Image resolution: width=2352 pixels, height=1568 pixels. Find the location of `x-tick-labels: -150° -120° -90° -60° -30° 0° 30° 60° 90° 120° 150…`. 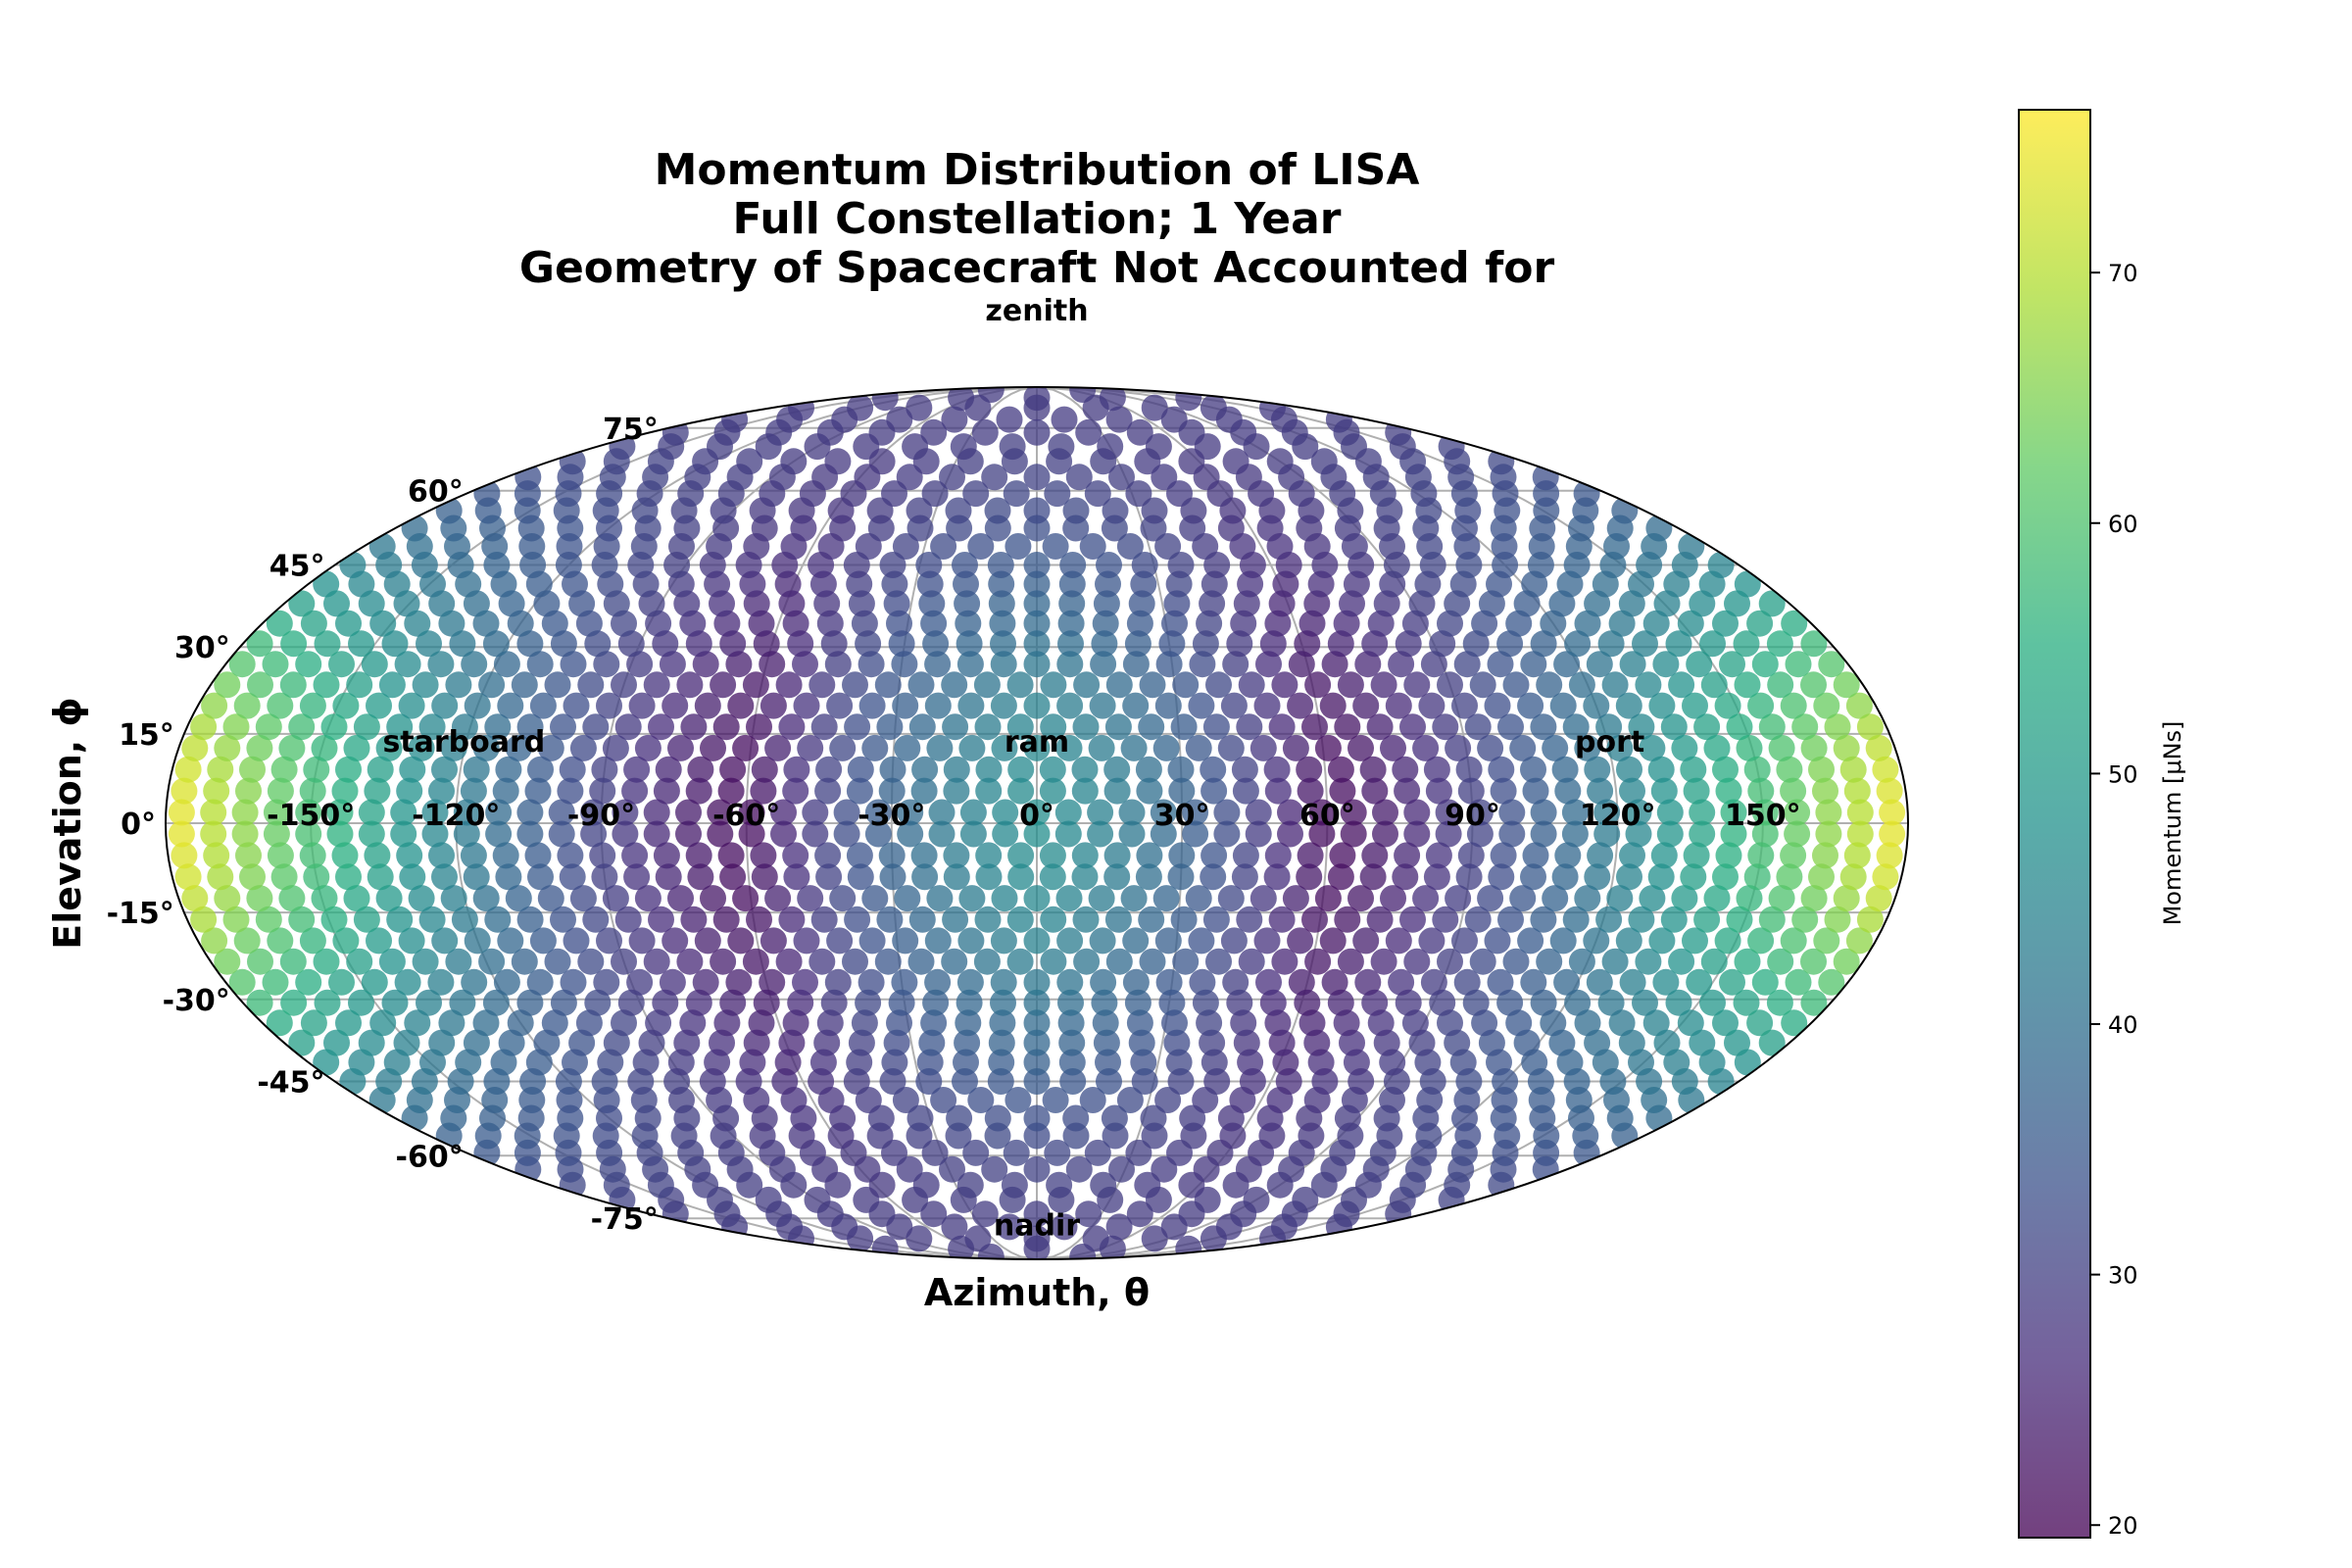

x-tick-labels: -150° -120° -90° -60° -30° 0° 30° 60° 90° 120° 150… is located at coordinates (1034, 816).